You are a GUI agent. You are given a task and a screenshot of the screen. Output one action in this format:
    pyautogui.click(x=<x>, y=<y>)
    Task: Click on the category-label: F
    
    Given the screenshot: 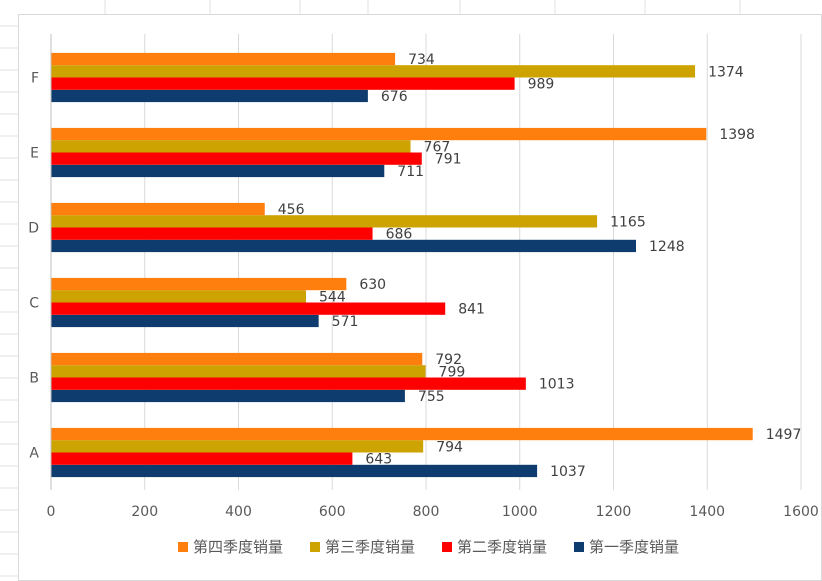 What is the action you would take?
    pyautogui.click(x=35, y=79)
    